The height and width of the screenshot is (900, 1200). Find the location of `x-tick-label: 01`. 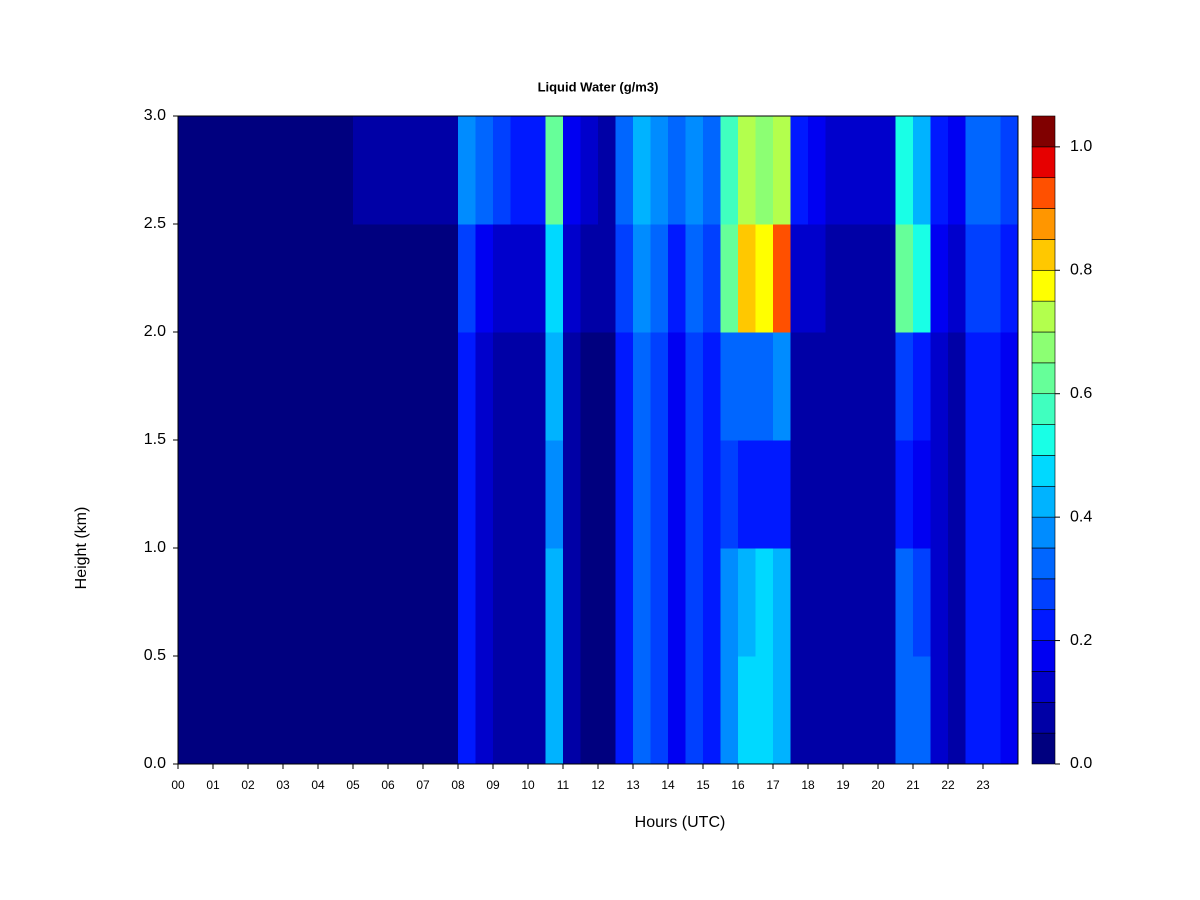

x-tick-label: 01 is located at coordinates (213, 785).